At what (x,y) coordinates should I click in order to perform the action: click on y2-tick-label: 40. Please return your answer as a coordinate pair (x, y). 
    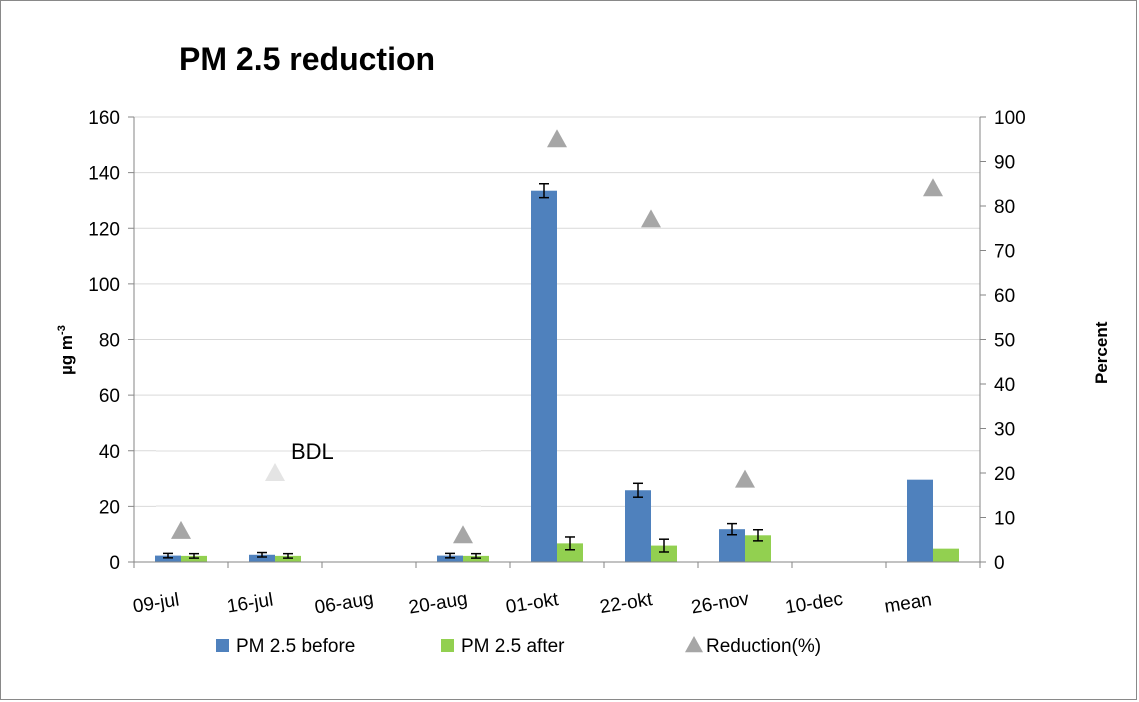
    Looking at the image, I should click on (1004, 385).